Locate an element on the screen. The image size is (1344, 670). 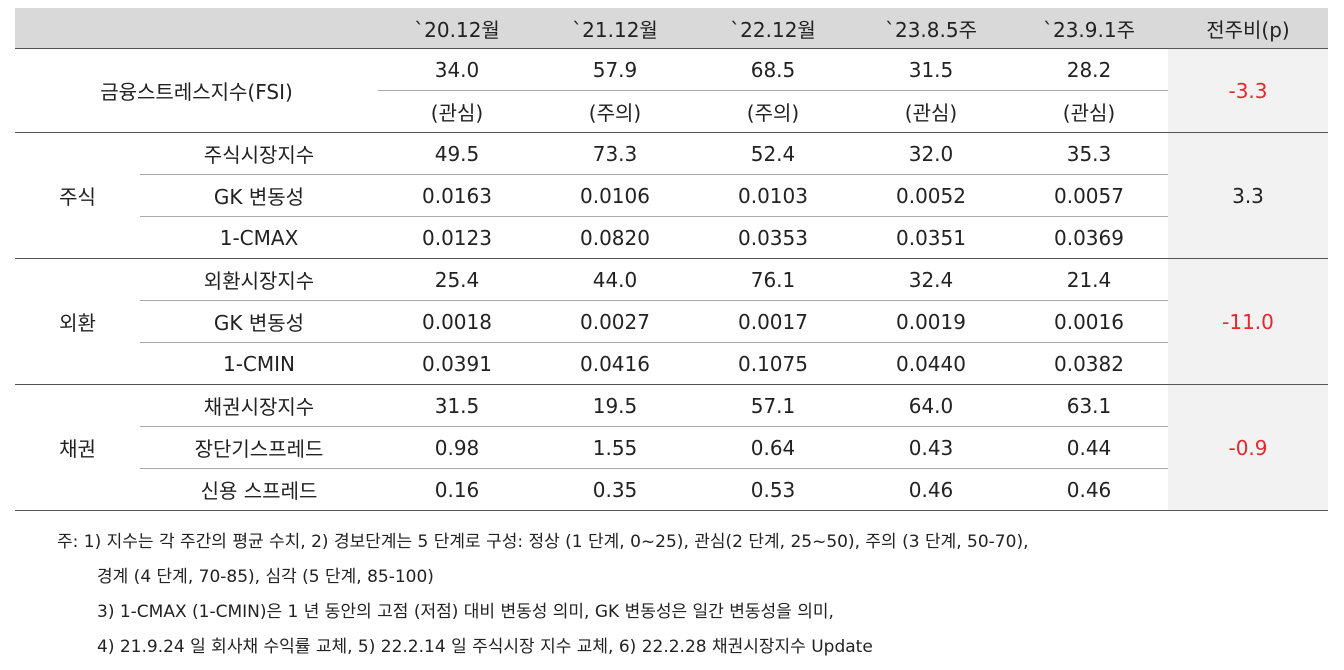
value-cell: 44.0 is located at coordinates (615, 279).